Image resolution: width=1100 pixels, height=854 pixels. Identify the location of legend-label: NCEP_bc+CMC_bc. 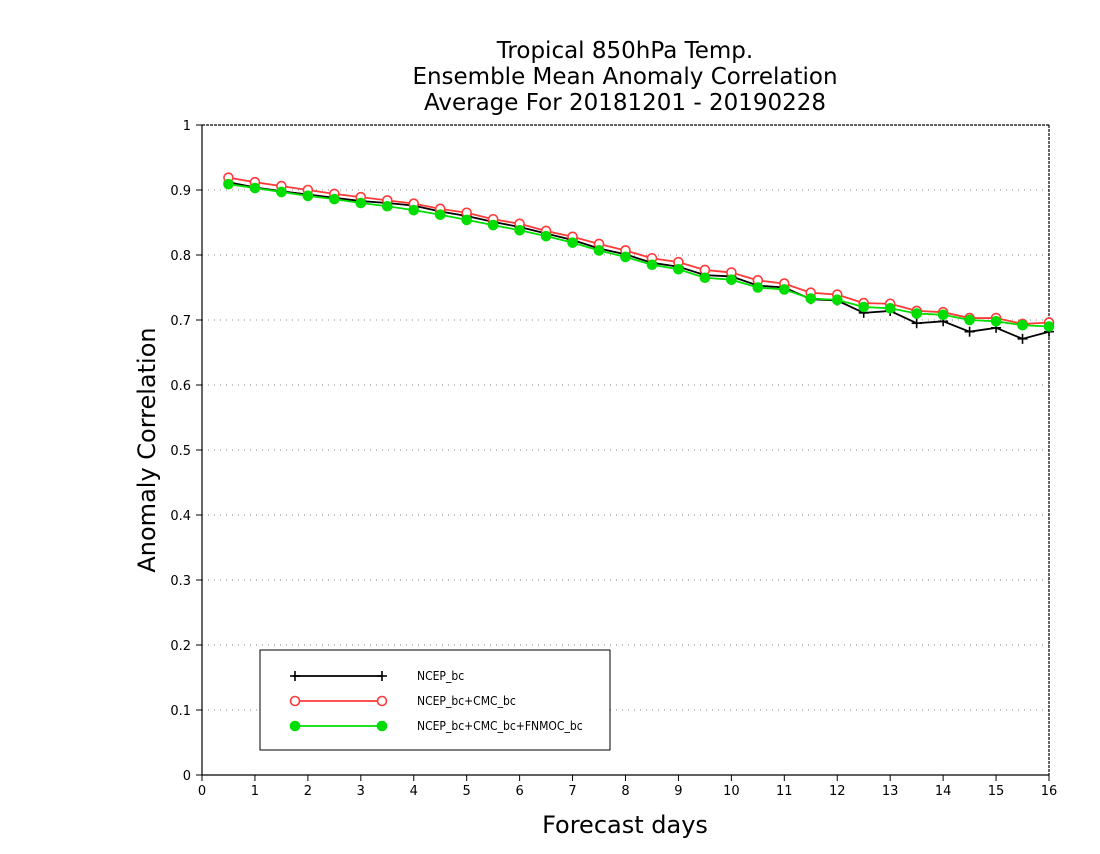
(466, 701).